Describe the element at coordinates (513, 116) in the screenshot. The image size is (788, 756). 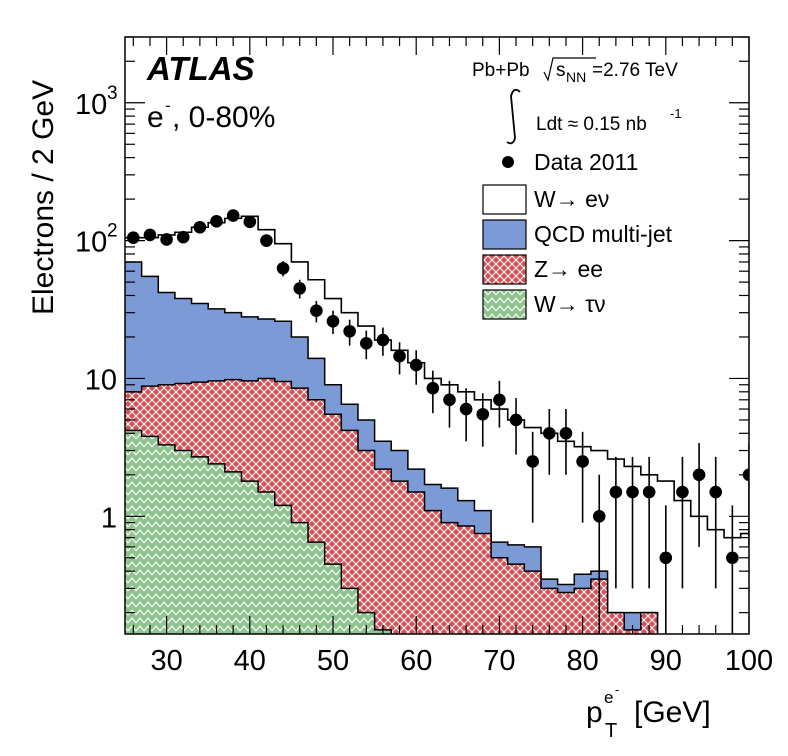
I see `integral-icon` at that location.